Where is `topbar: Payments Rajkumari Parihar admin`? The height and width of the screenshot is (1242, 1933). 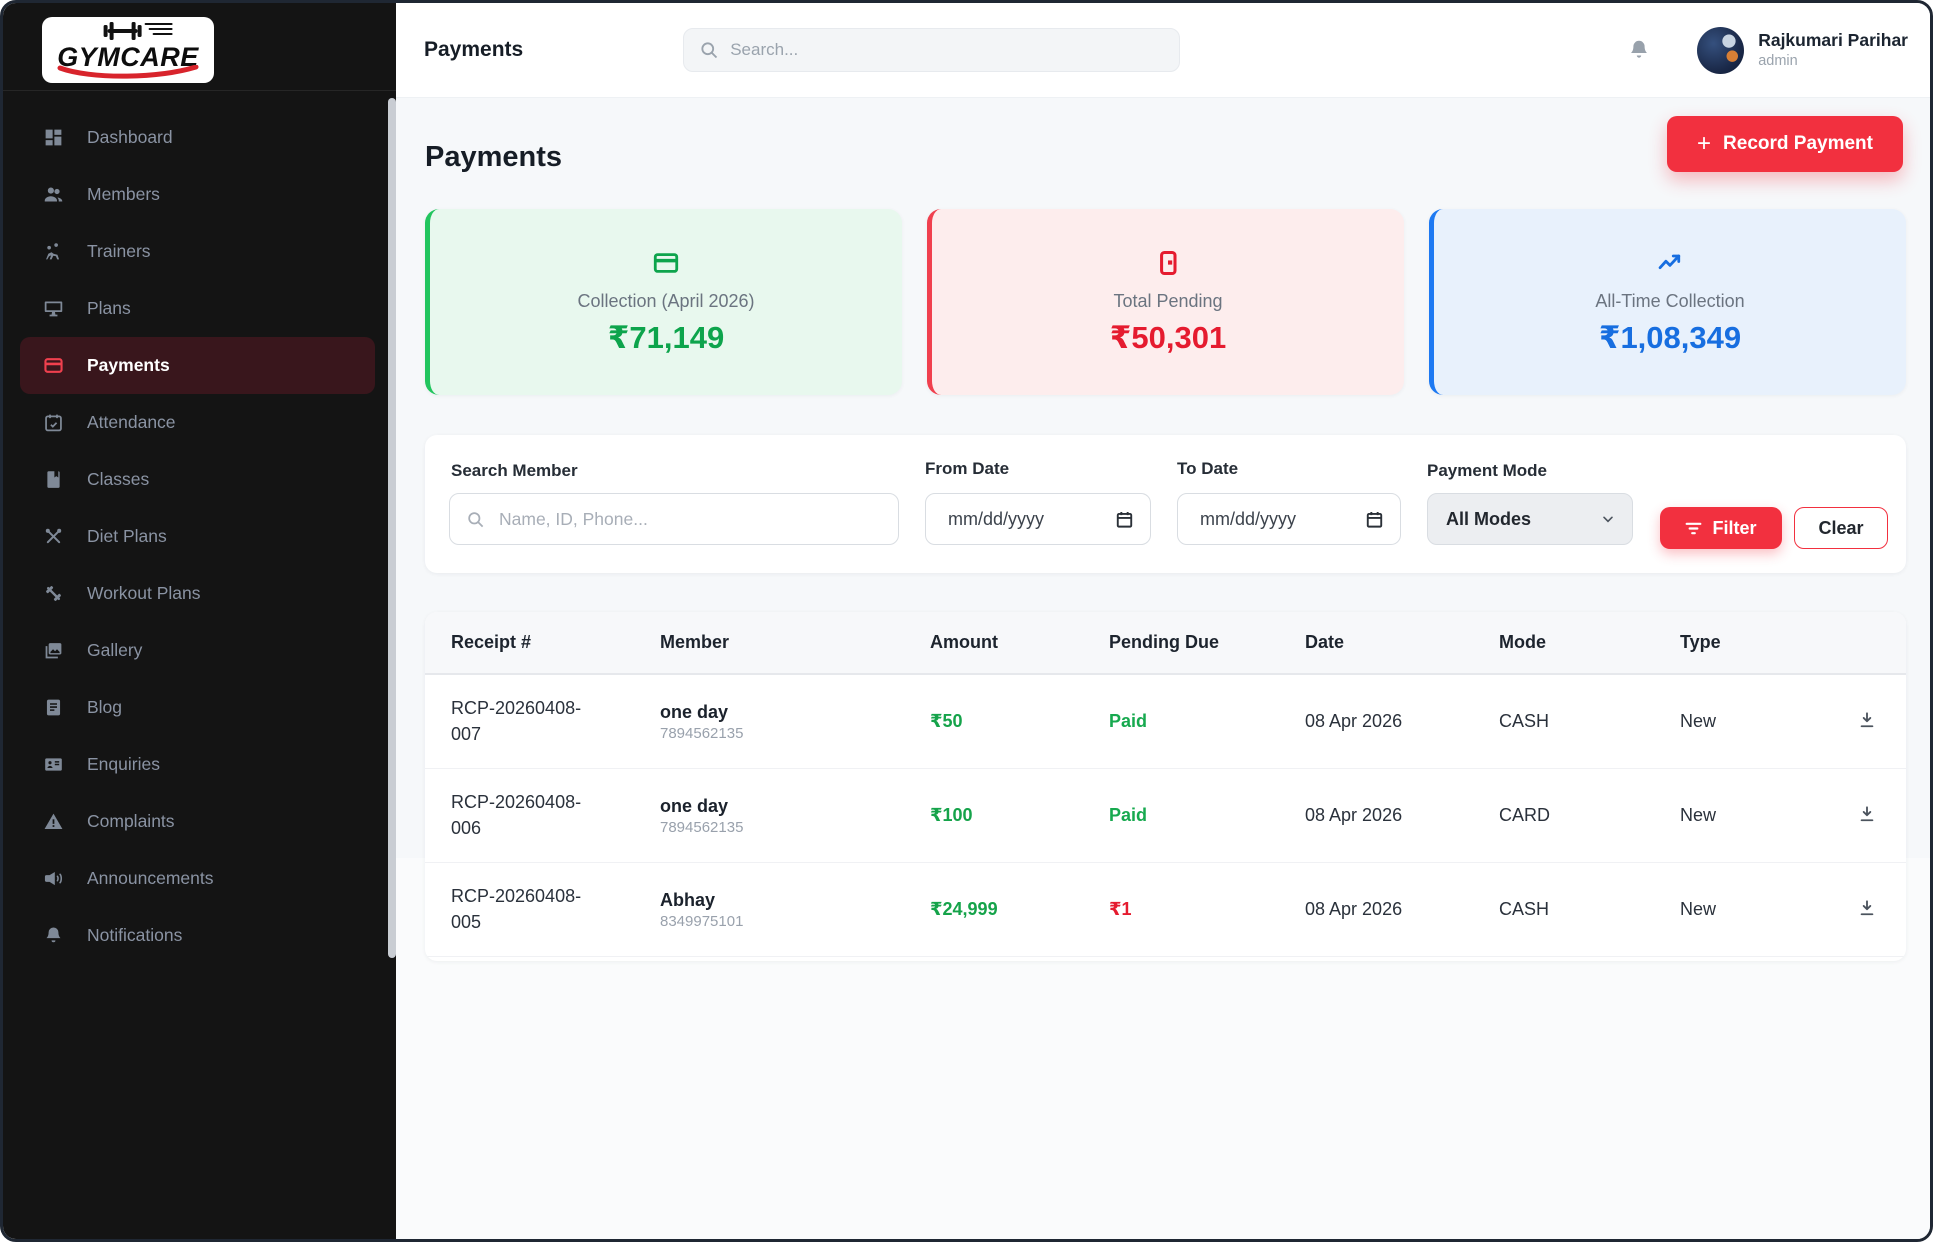 topbar: Payments Rajkumari Parihar admin is located at coordinates (1163, 50).